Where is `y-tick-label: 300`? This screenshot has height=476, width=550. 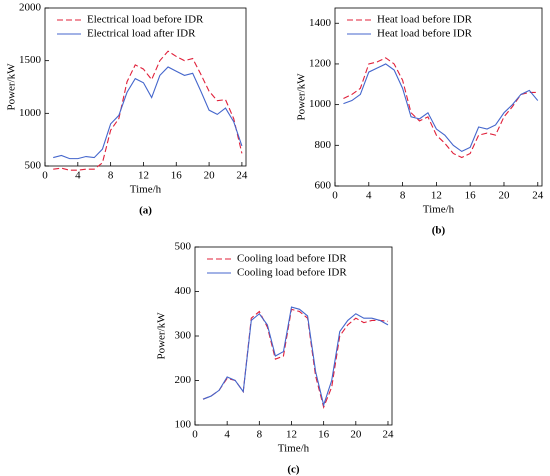 y-tick-label: 300 is located at coordinates (183, 336).